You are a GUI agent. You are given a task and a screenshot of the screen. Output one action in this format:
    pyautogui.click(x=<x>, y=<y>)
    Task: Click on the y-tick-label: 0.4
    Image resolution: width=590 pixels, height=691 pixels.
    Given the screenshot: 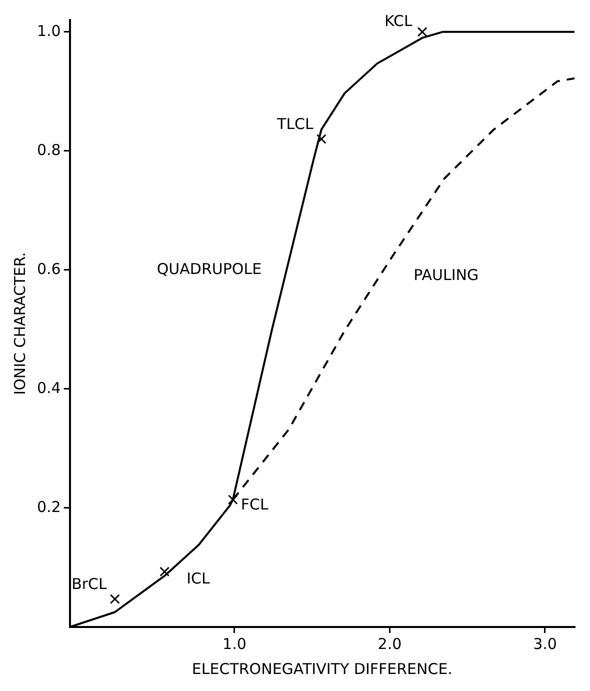 What is the action you would take?
    pyautogui.click(x=48, y=387)
    